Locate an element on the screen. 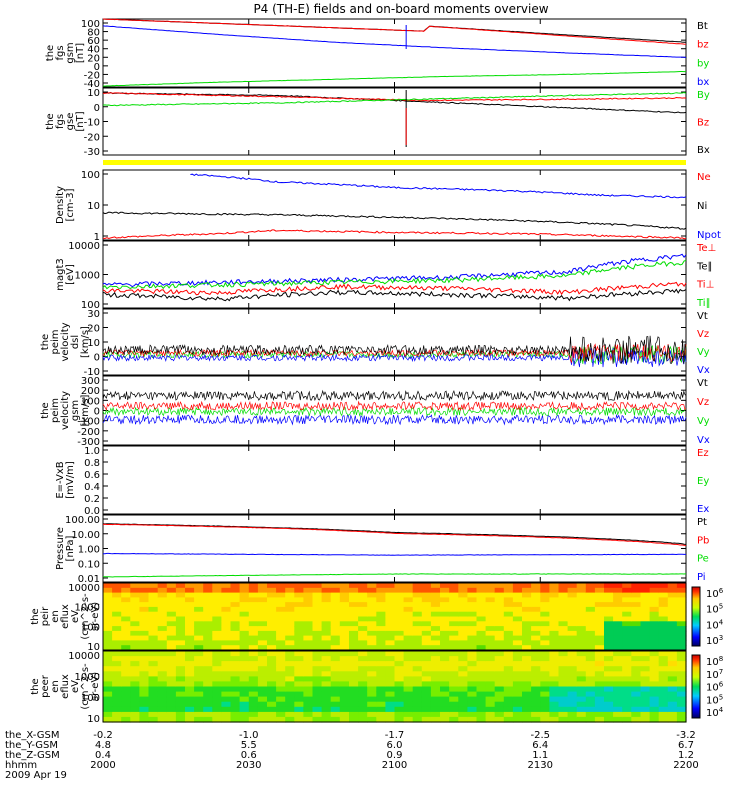  series-line-Ni is located at coordinates (394, 220).